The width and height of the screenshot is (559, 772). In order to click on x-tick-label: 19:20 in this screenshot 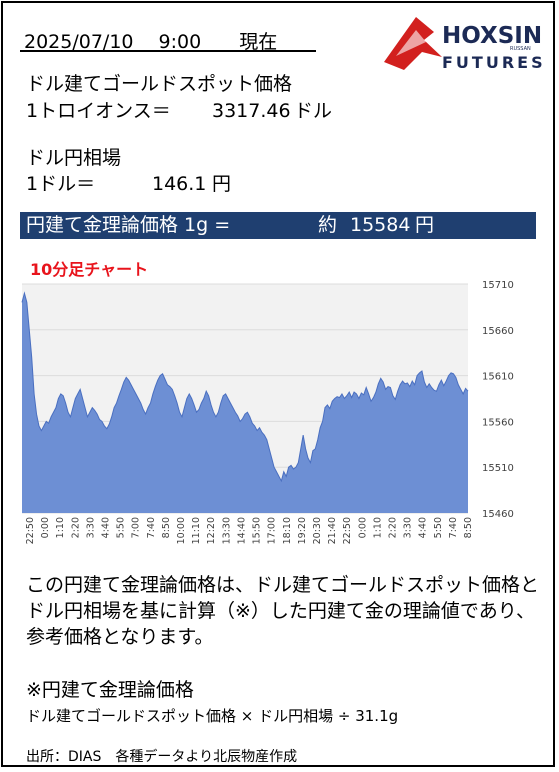, I will do `click(302, 530)`.